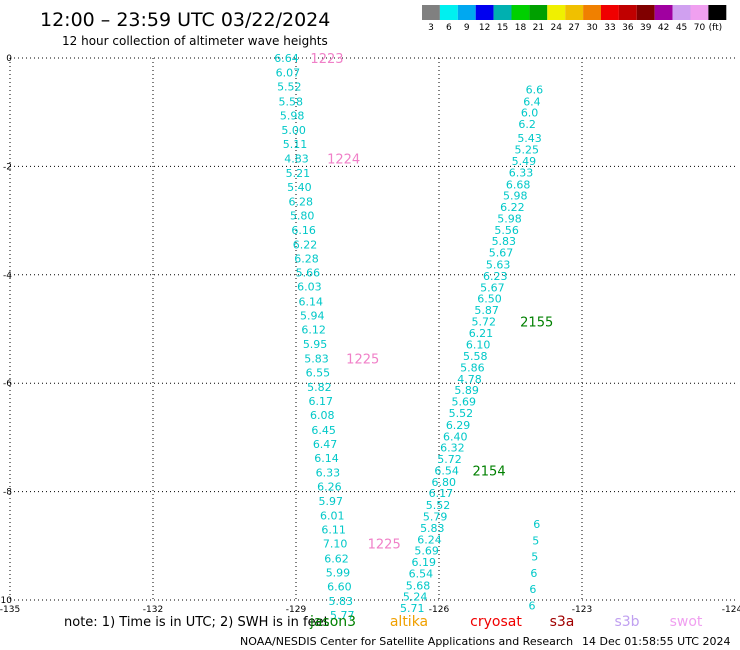 This screenshot has width=740, height=650. What do you see at coordinates (326, 458) in the screenshot?
I see `wave-height-value: 6.14` at bounding box center [326, 458].